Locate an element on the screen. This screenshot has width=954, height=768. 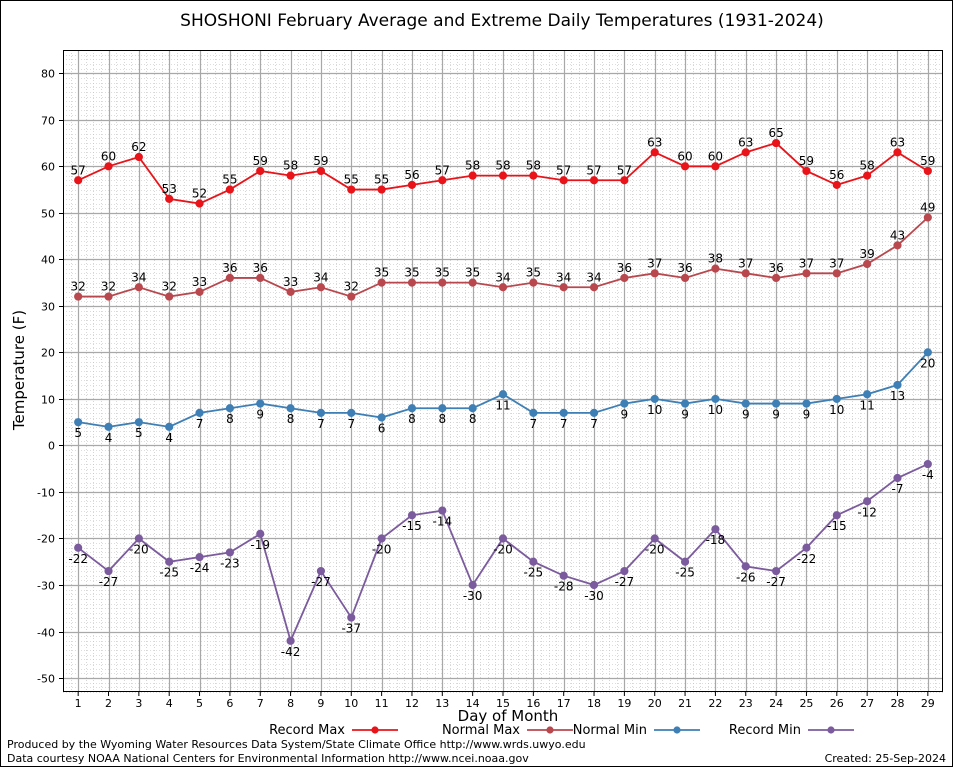
footer-created-date: Created: 25-Sep-2024 is located at coordinates (885, 758).